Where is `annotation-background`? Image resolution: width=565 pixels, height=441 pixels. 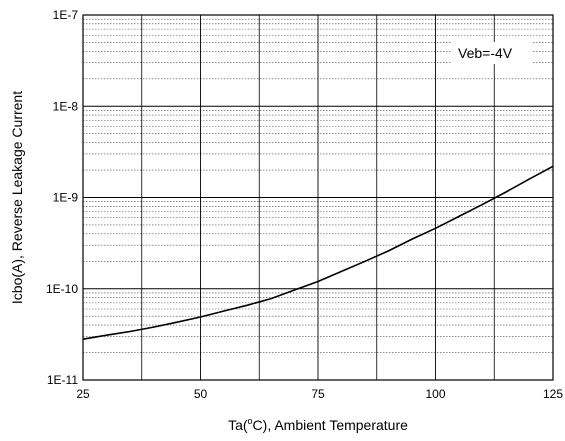 annotation-background is located at coordinates (492, 53).